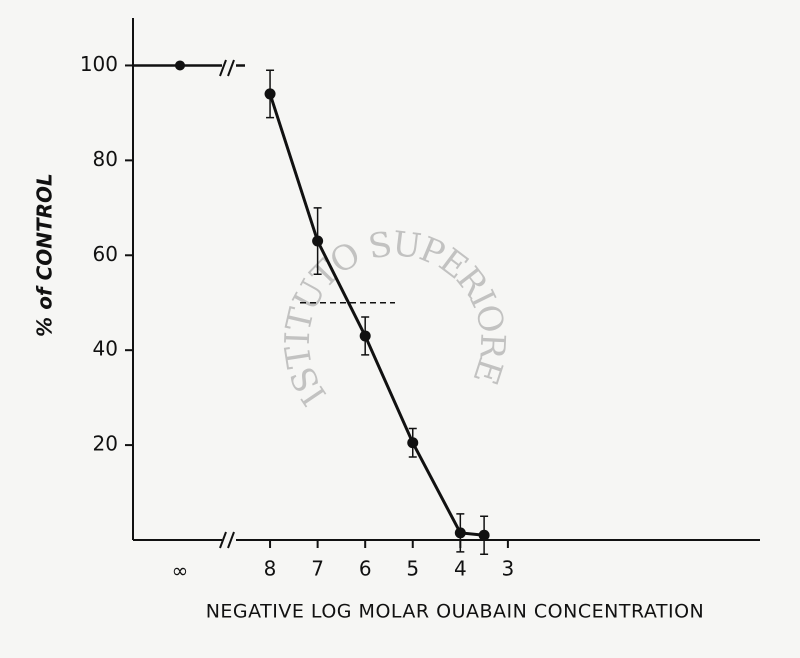  What do you see at coordinates (180, 65) in the screenshot?
I see `control-point` at bounding box center [180, 65].